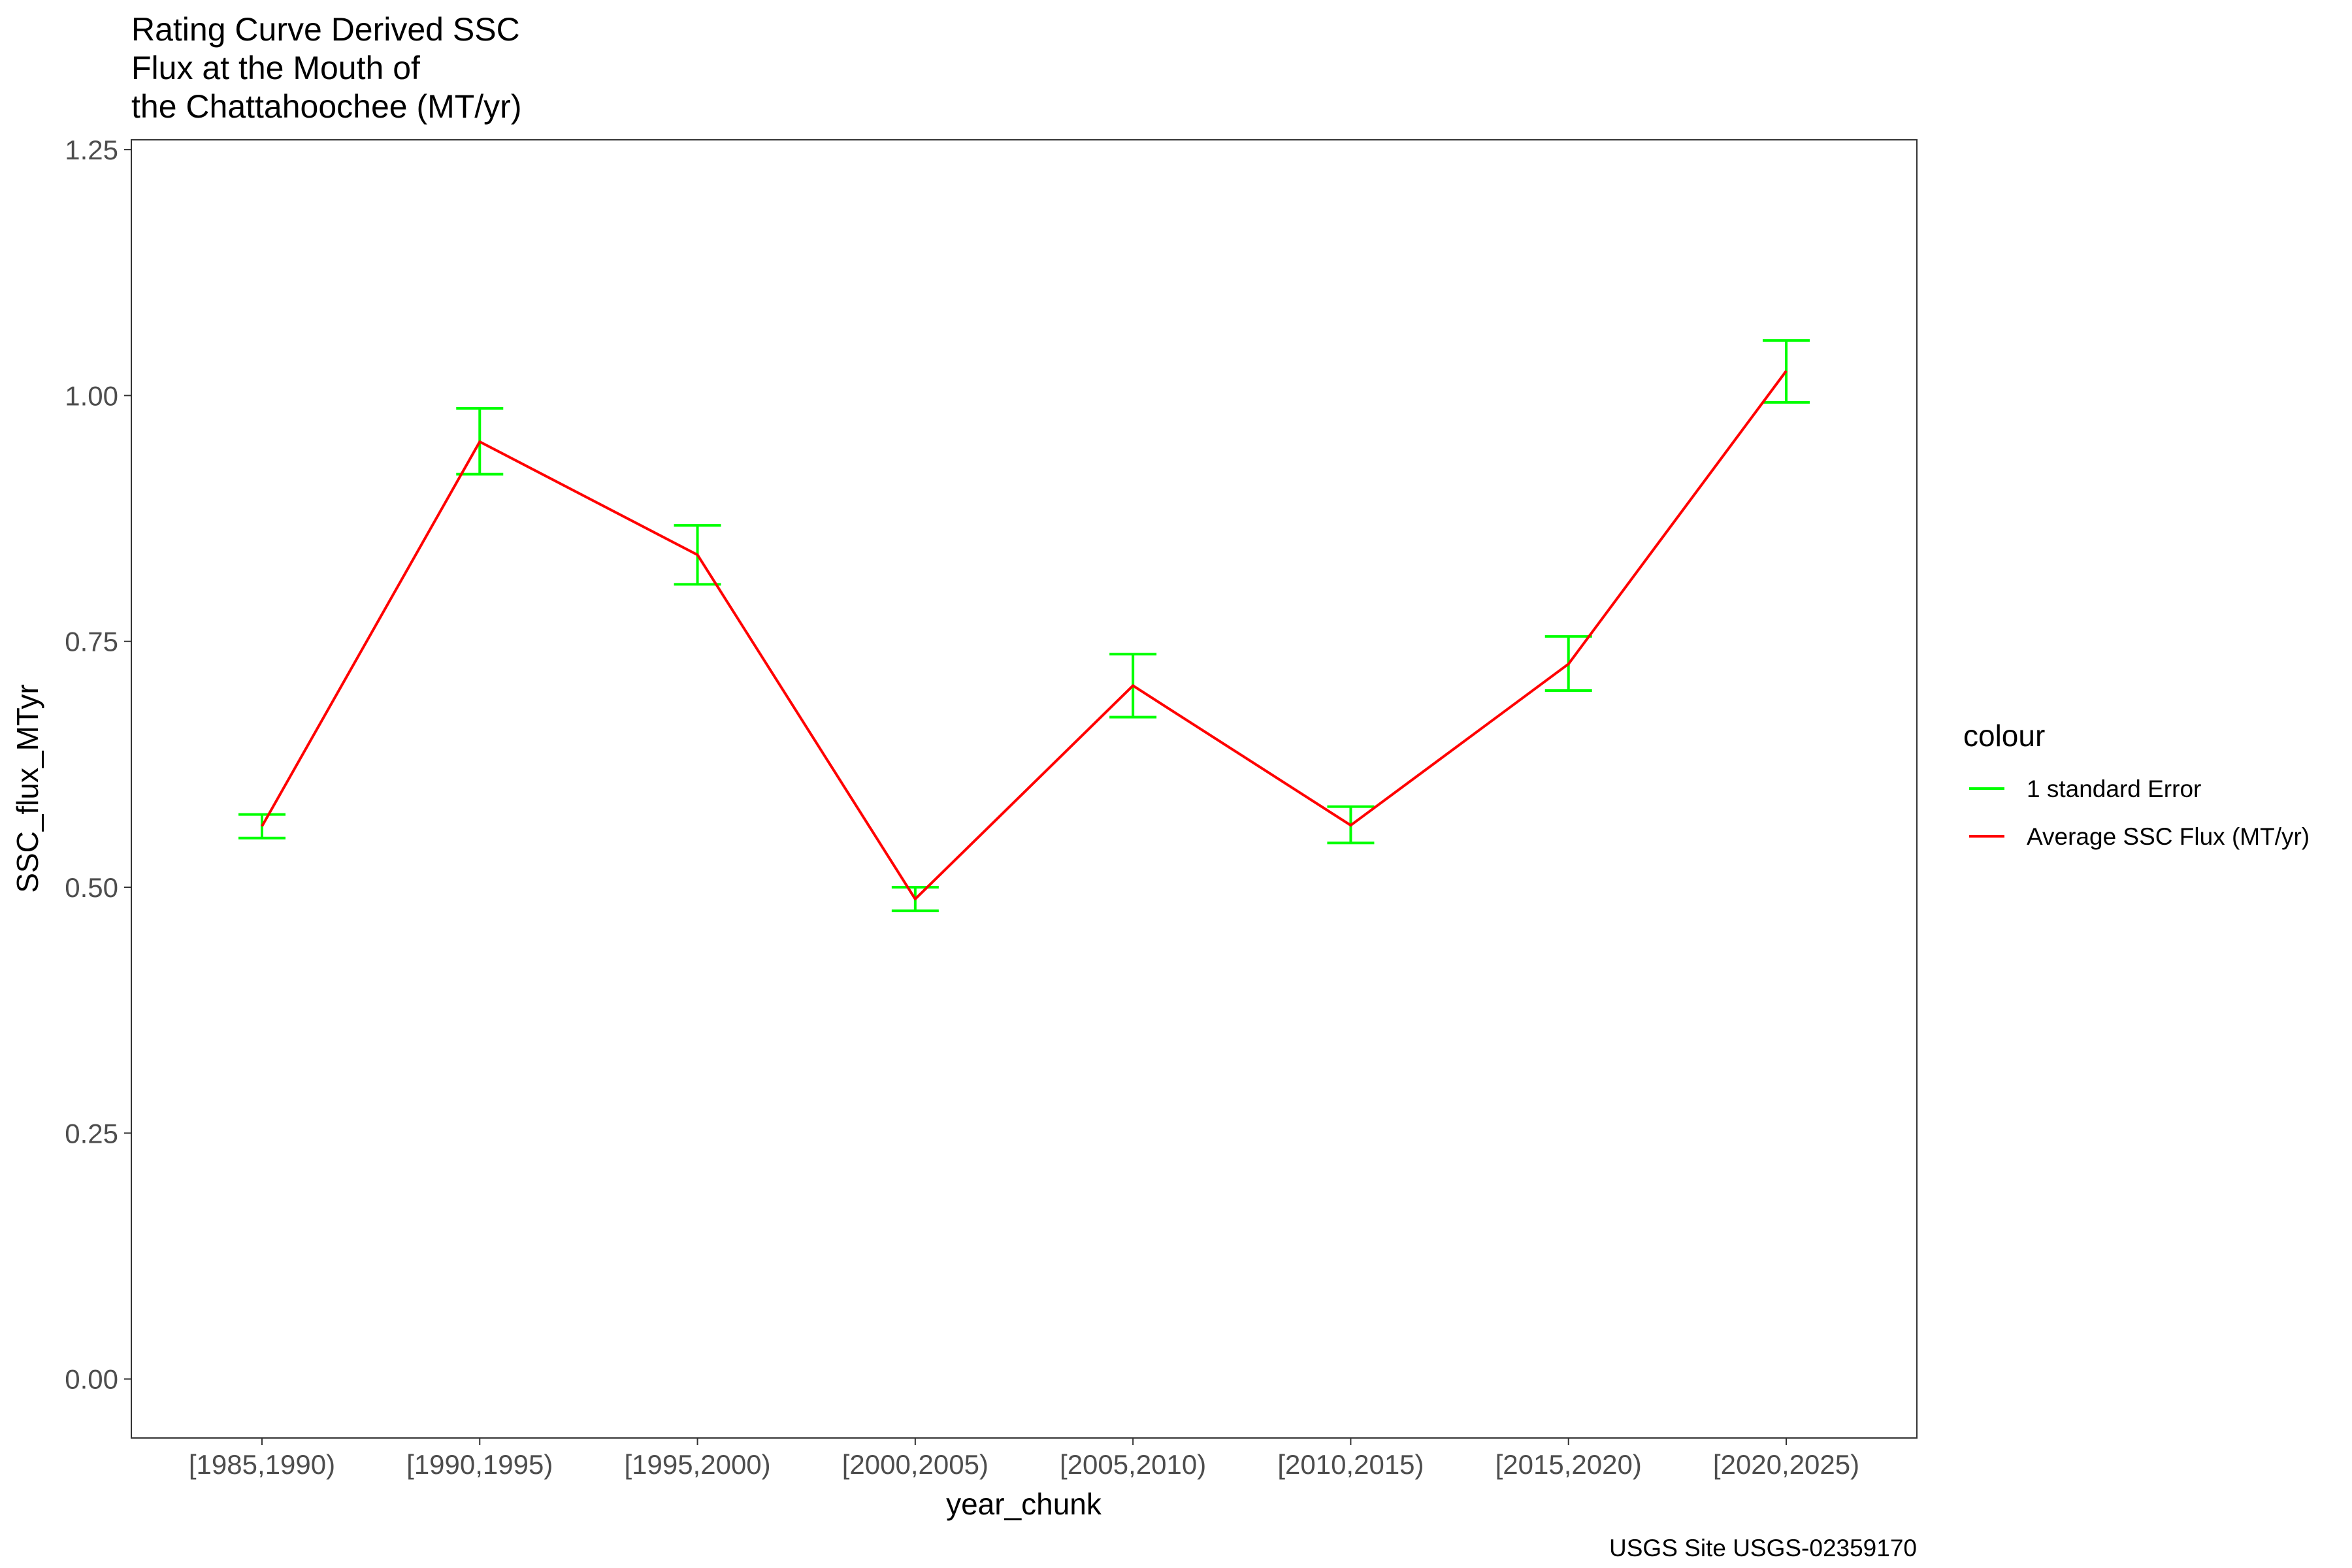 The width and height of the screenshot is (2352, 1568). I want to click on y-tick-label: 1.25, so click(91, 150).